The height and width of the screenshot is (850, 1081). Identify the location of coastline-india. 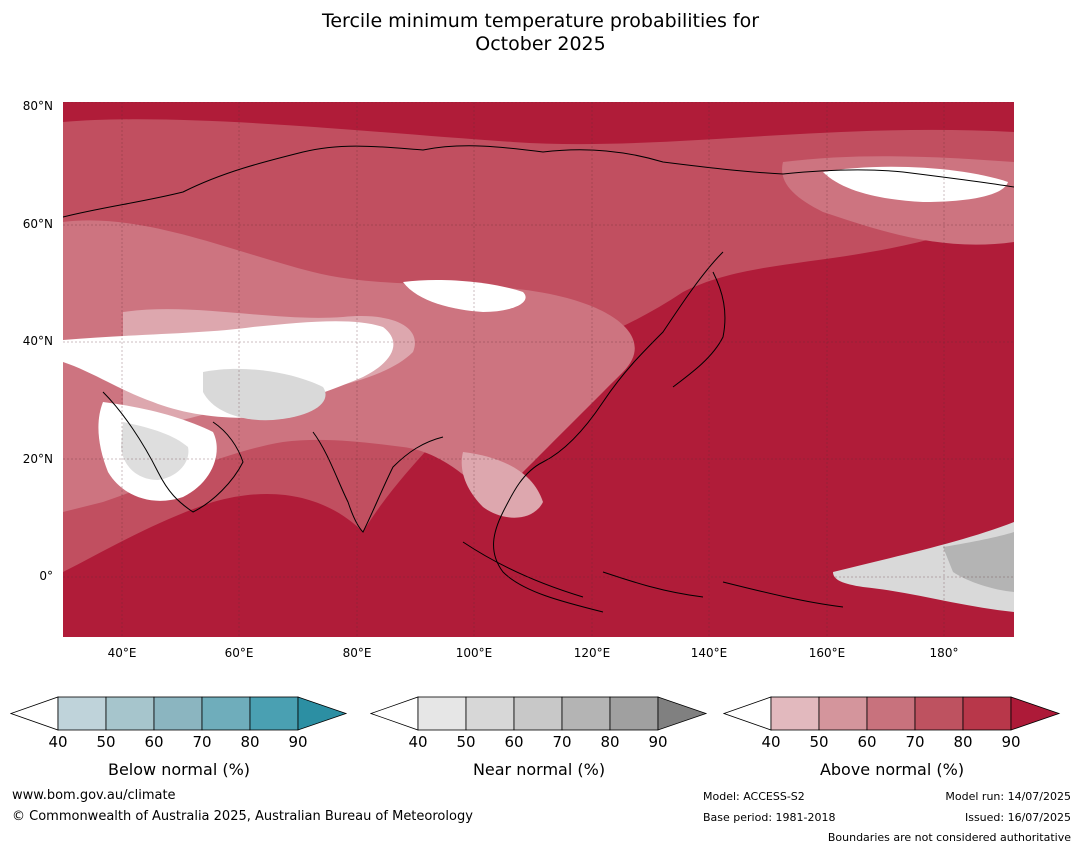
(378, 482).